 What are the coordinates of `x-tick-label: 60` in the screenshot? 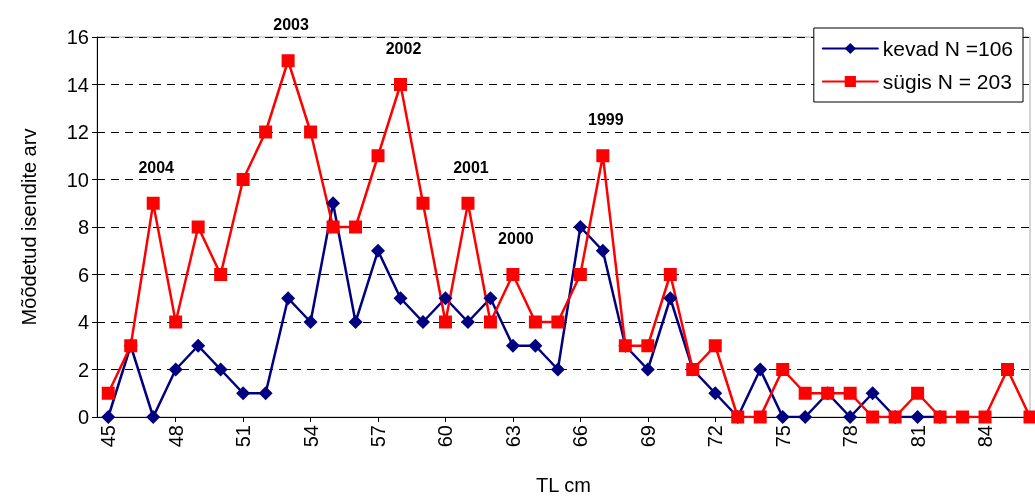 It's located at (445, 436).